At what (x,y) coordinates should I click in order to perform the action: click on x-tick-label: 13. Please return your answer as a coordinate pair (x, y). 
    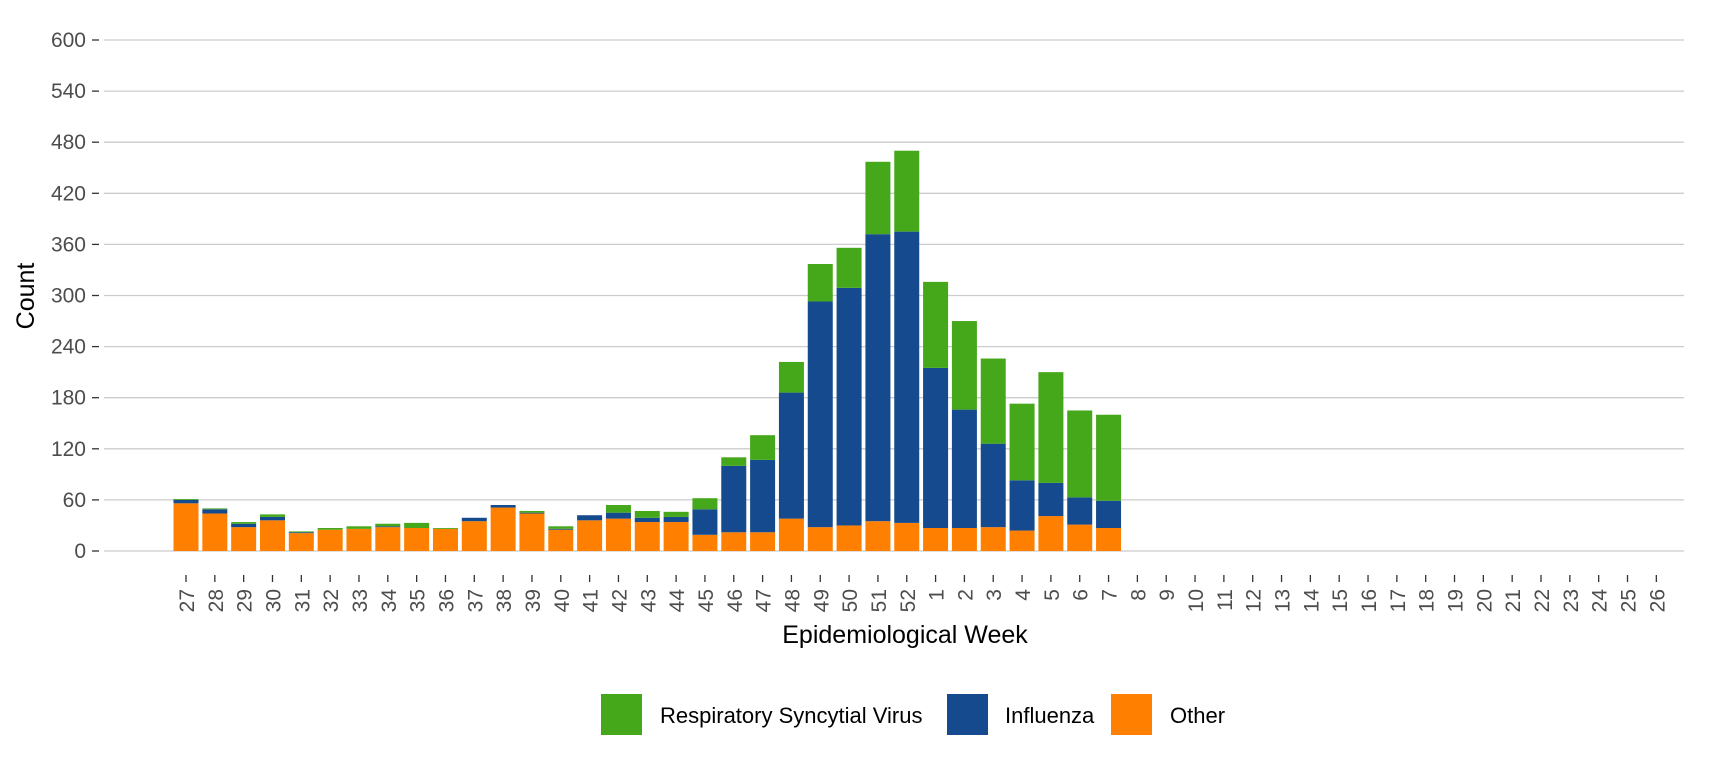
    Looking at the image, I should click on (1283, 600).